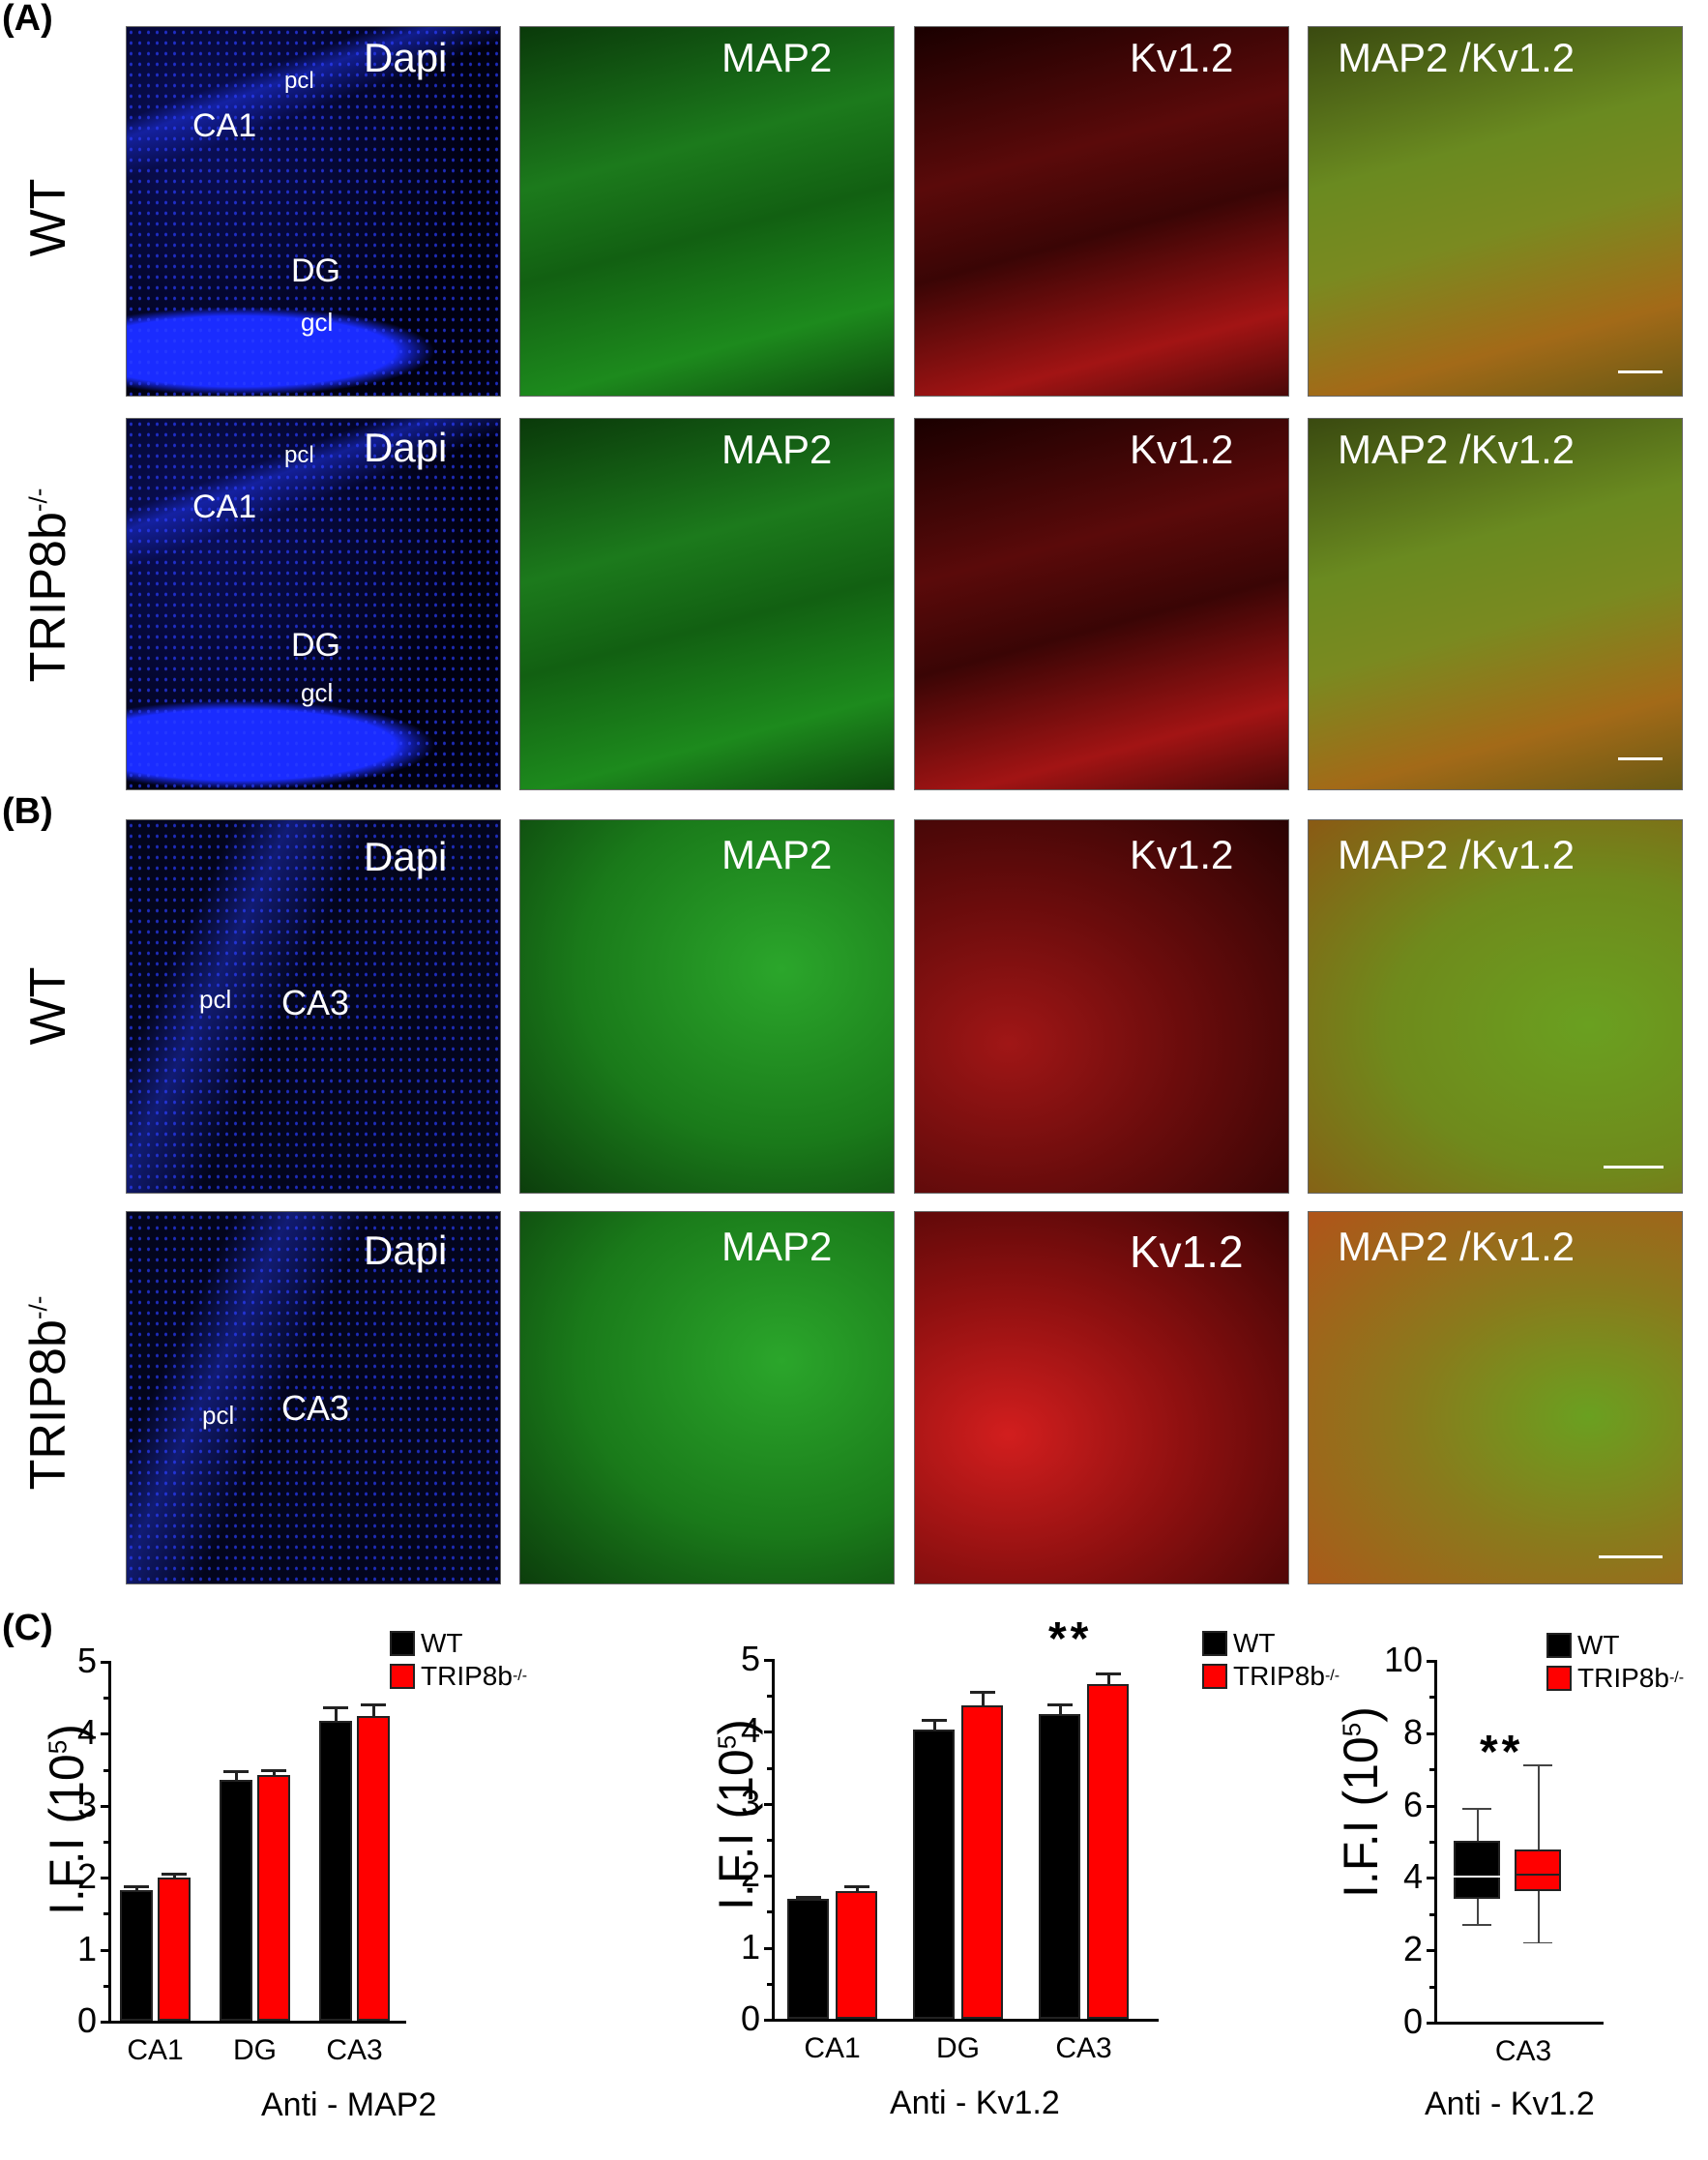 The width and height of the screenshot is (1708, 2160). I want to click on category-label: CA1, so click(155, 2050).